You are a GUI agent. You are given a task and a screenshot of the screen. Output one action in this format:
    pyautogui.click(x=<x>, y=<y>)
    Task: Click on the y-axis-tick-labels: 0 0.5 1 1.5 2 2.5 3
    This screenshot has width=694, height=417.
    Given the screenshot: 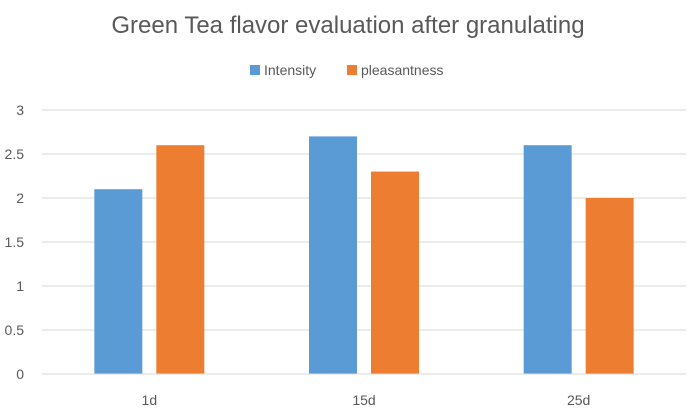 What is the action you would take?
    pyautogui.click(x=15, y=242)
    